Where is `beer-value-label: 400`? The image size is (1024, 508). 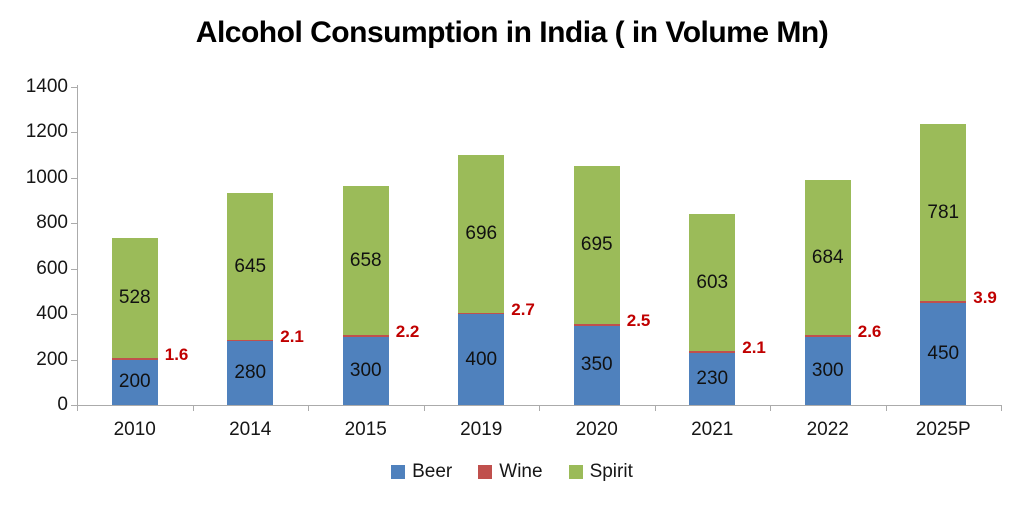
beer-value-label: 400 is located at coordinates (481, 359).